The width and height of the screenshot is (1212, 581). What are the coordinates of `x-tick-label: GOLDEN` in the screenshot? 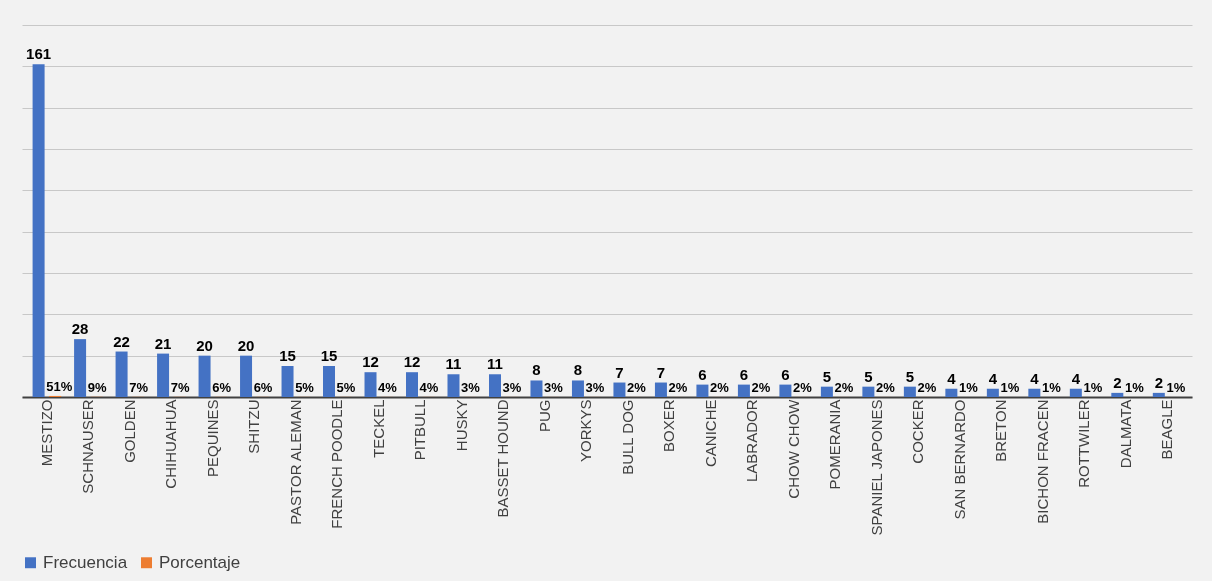 It's located at (129, 431).